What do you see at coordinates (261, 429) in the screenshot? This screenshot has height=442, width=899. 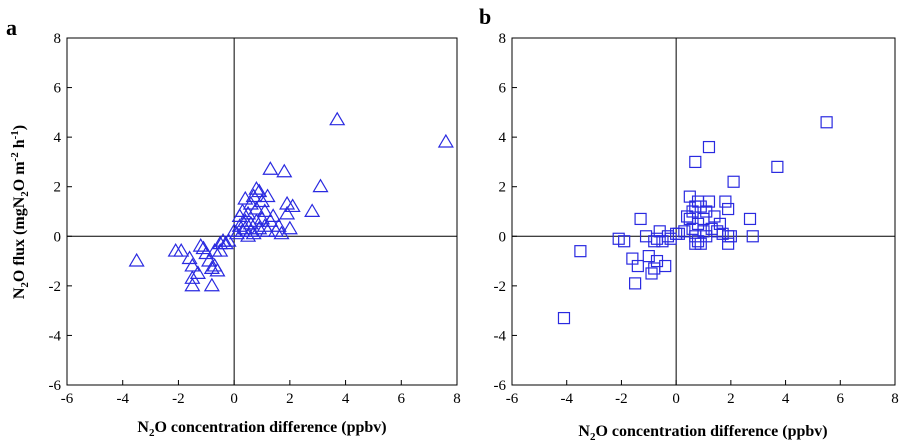 I see `panel-a-x-axis-title: N2O concentration difference (ppbv)` at bounding box center [261, 429].